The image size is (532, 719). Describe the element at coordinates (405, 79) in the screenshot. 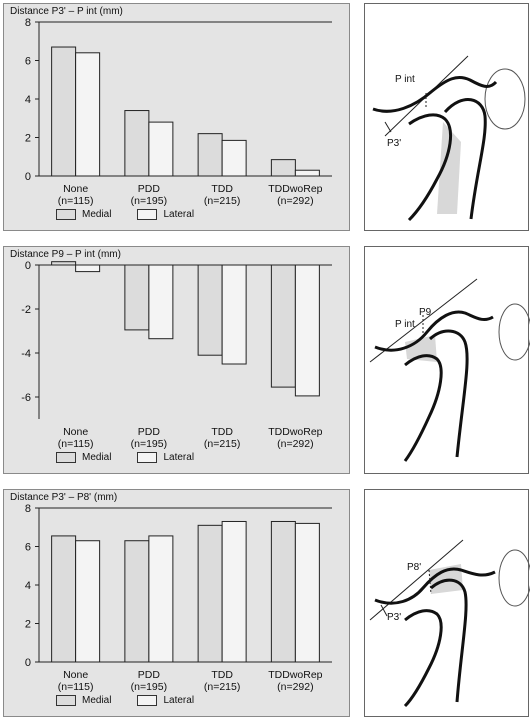

I see `diagram-label: P int` at that location.